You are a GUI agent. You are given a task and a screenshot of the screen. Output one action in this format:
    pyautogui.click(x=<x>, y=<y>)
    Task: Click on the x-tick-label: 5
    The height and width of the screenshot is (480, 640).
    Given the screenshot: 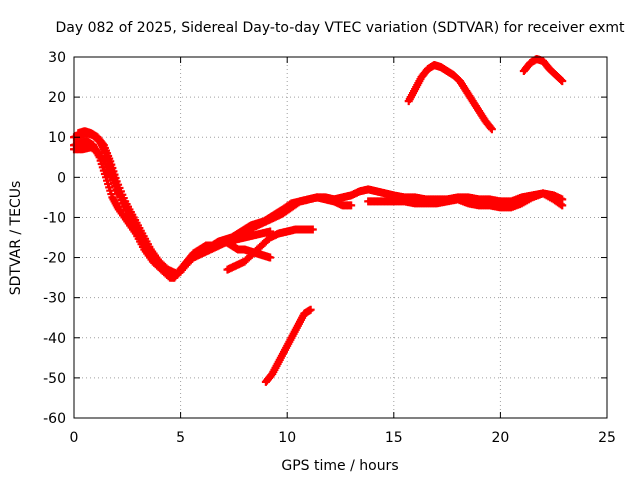 What is the action you would take?
    pyautogui.click(x=180, y=438)
    